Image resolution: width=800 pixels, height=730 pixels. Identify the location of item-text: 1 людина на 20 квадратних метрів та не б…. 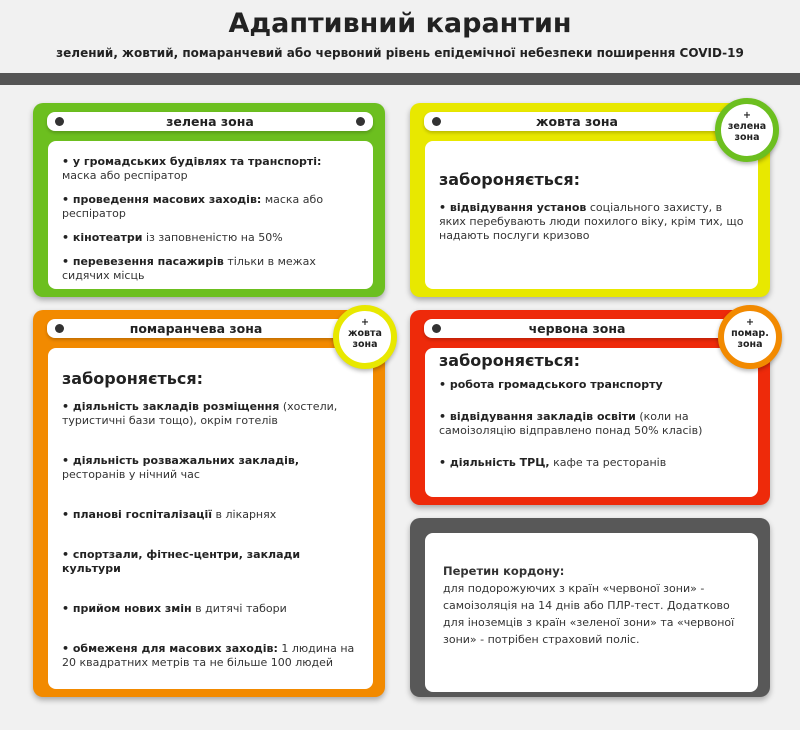
(208, 655).